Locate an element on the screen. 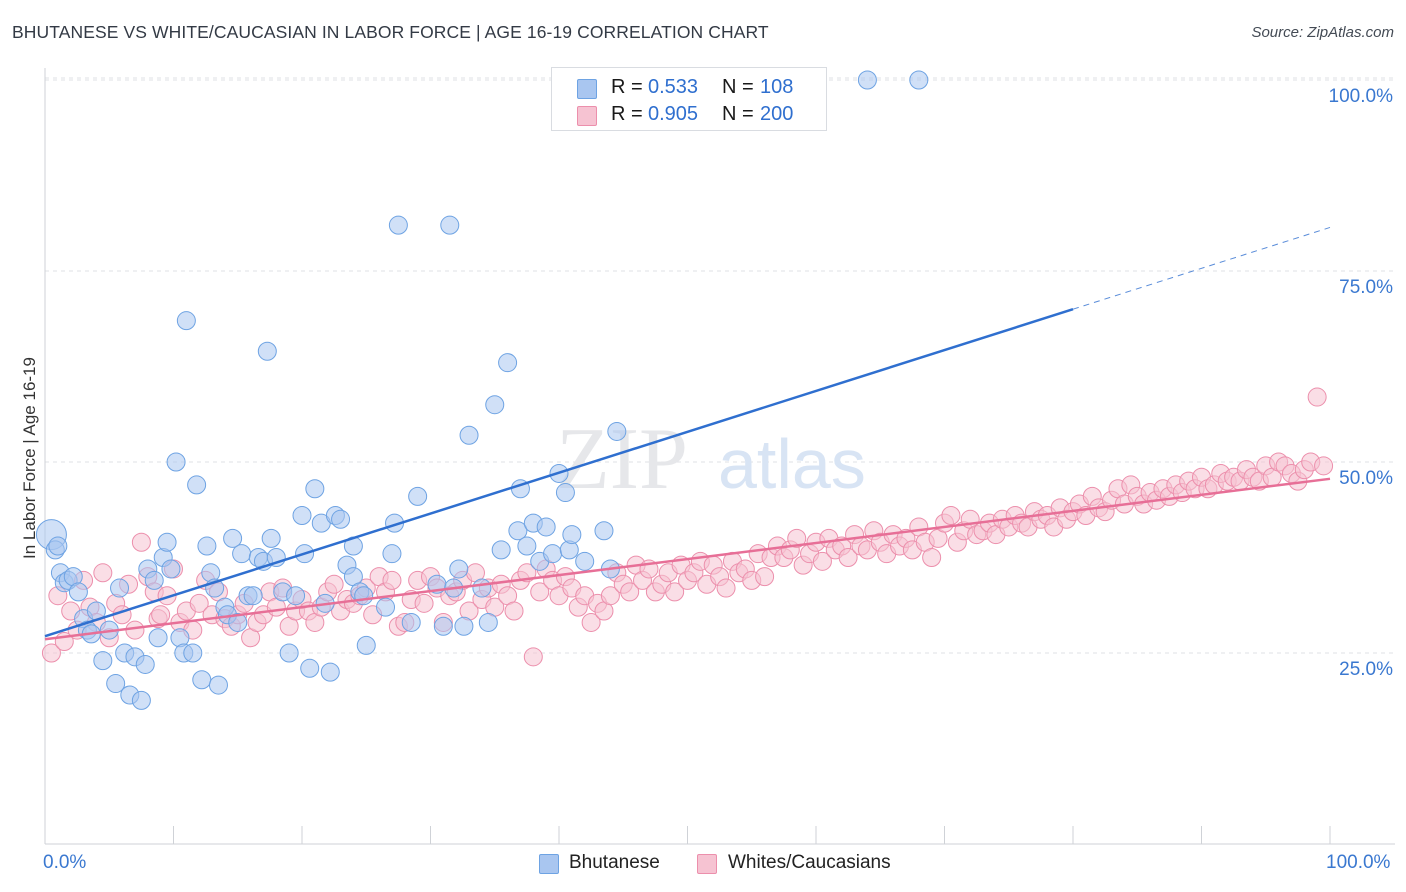 This screenshot has width=1406, height=892. legend: R = 0.533 N = 108 R = 0.905 N = 200 is located at coordinates (689, 99).